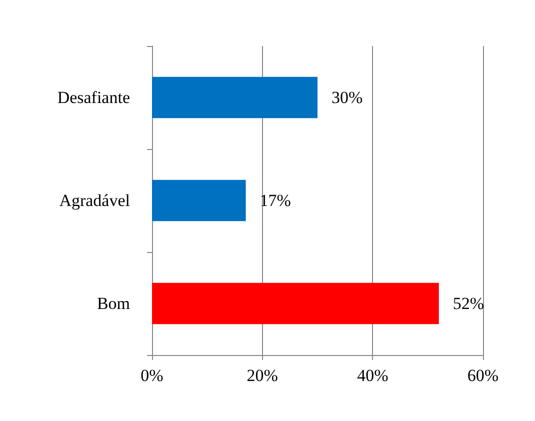 Image resolution: width=535 pixels, height=421 pixels. I want to click on x-tick-label: 20%, so click(262, 375).